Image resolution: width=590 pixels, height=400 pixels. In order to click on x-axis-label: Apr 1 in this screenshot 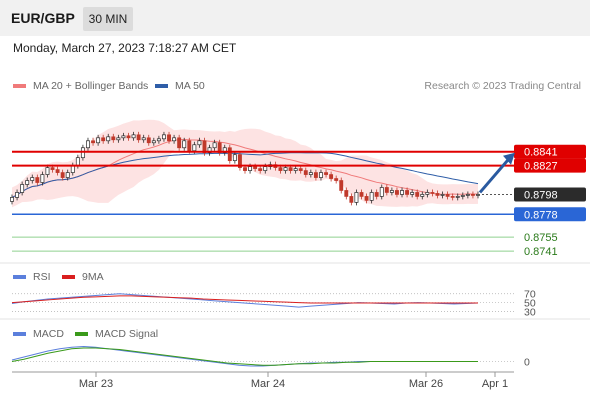, I will do `click(495, 384)`.